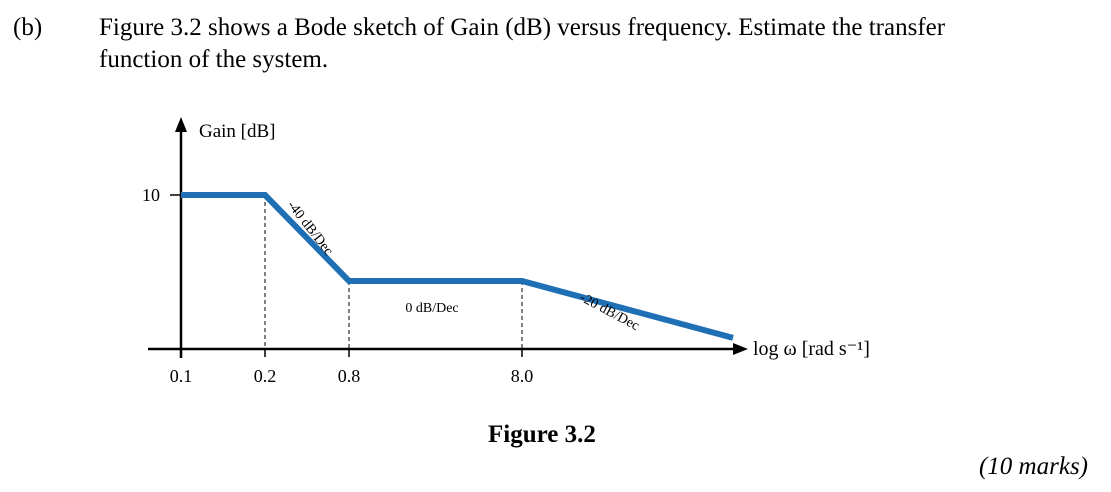 This screenshot has width=1111, height=492. What do you see at coordinates (181, 376) in the screenshot?
I see `x-tick-label-0: 0.1` at bounding box center [181, 376].